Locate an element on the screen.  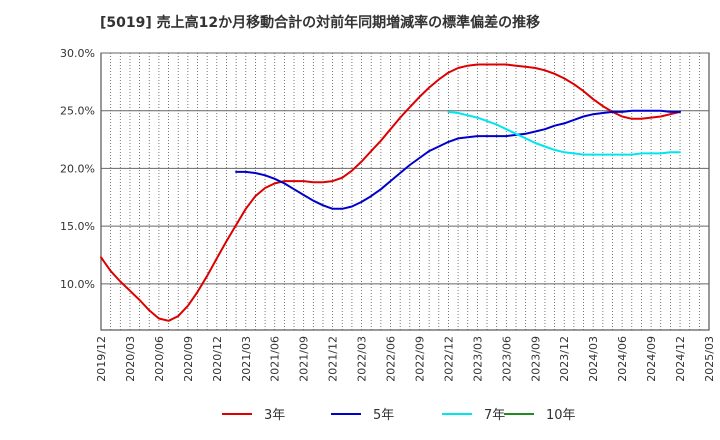
x-tick-label: 2022/09 is located at coordinates (419, 359).